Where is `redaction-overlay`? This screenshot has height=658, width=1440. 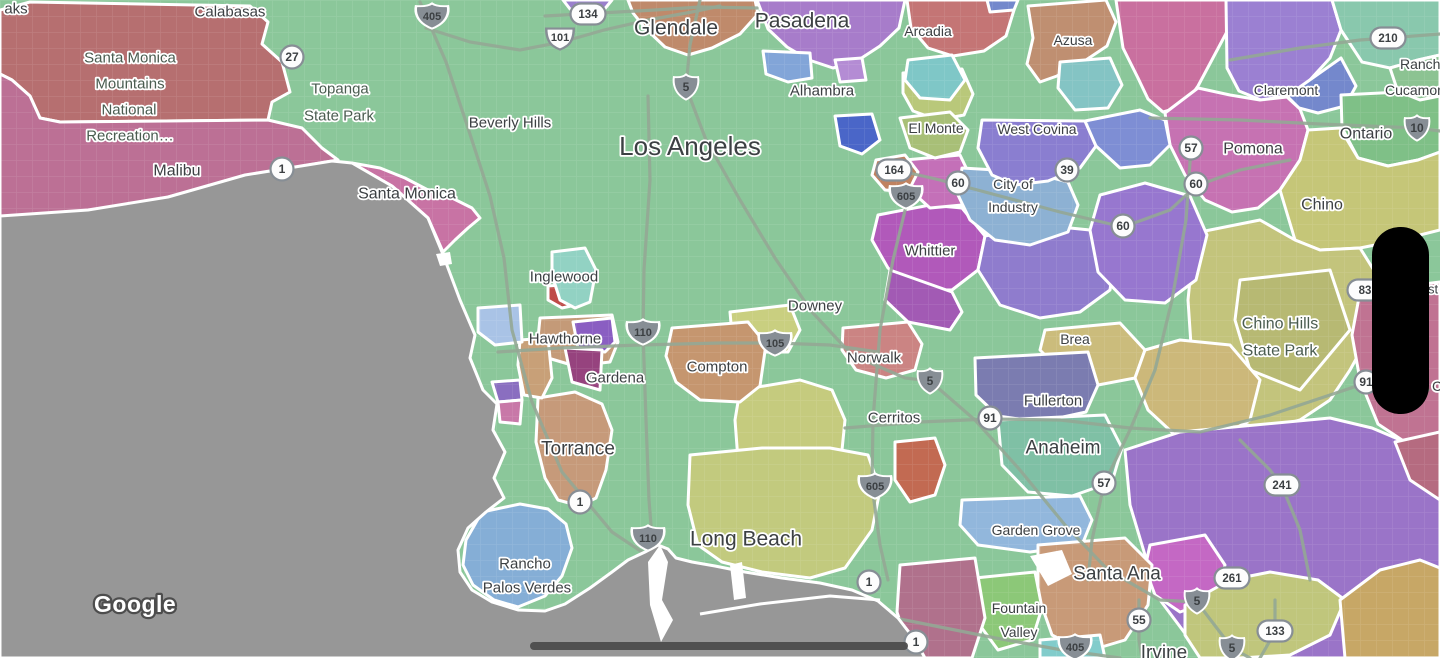 redaction-overlay is located at coordinates (1400, 320).